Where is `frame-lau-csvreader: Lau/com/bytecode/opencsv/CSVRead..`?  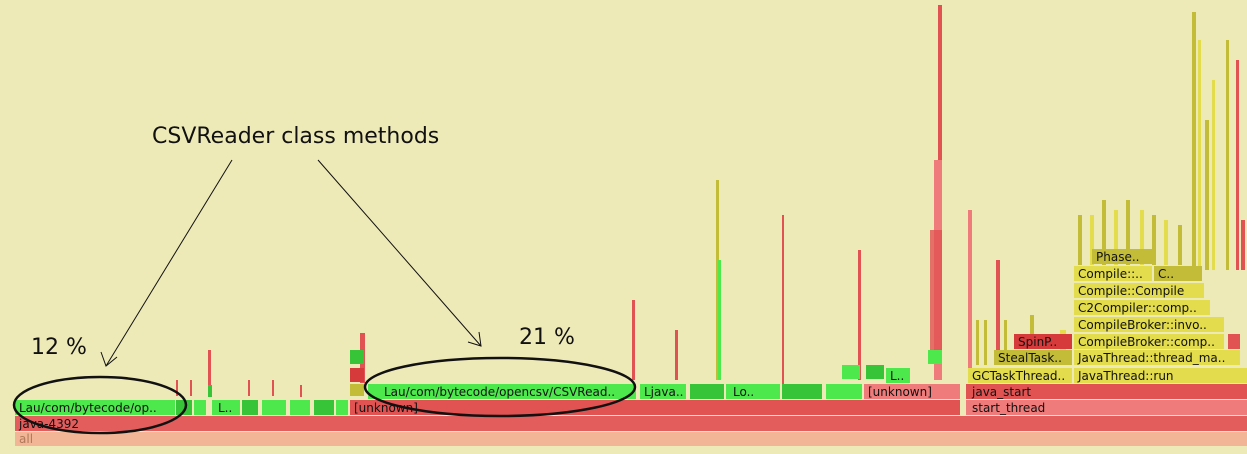 frame-lau-csvreader: Lau/com/bytecode/opencsv/CSVRead.. is located at coordinates (502, 391).